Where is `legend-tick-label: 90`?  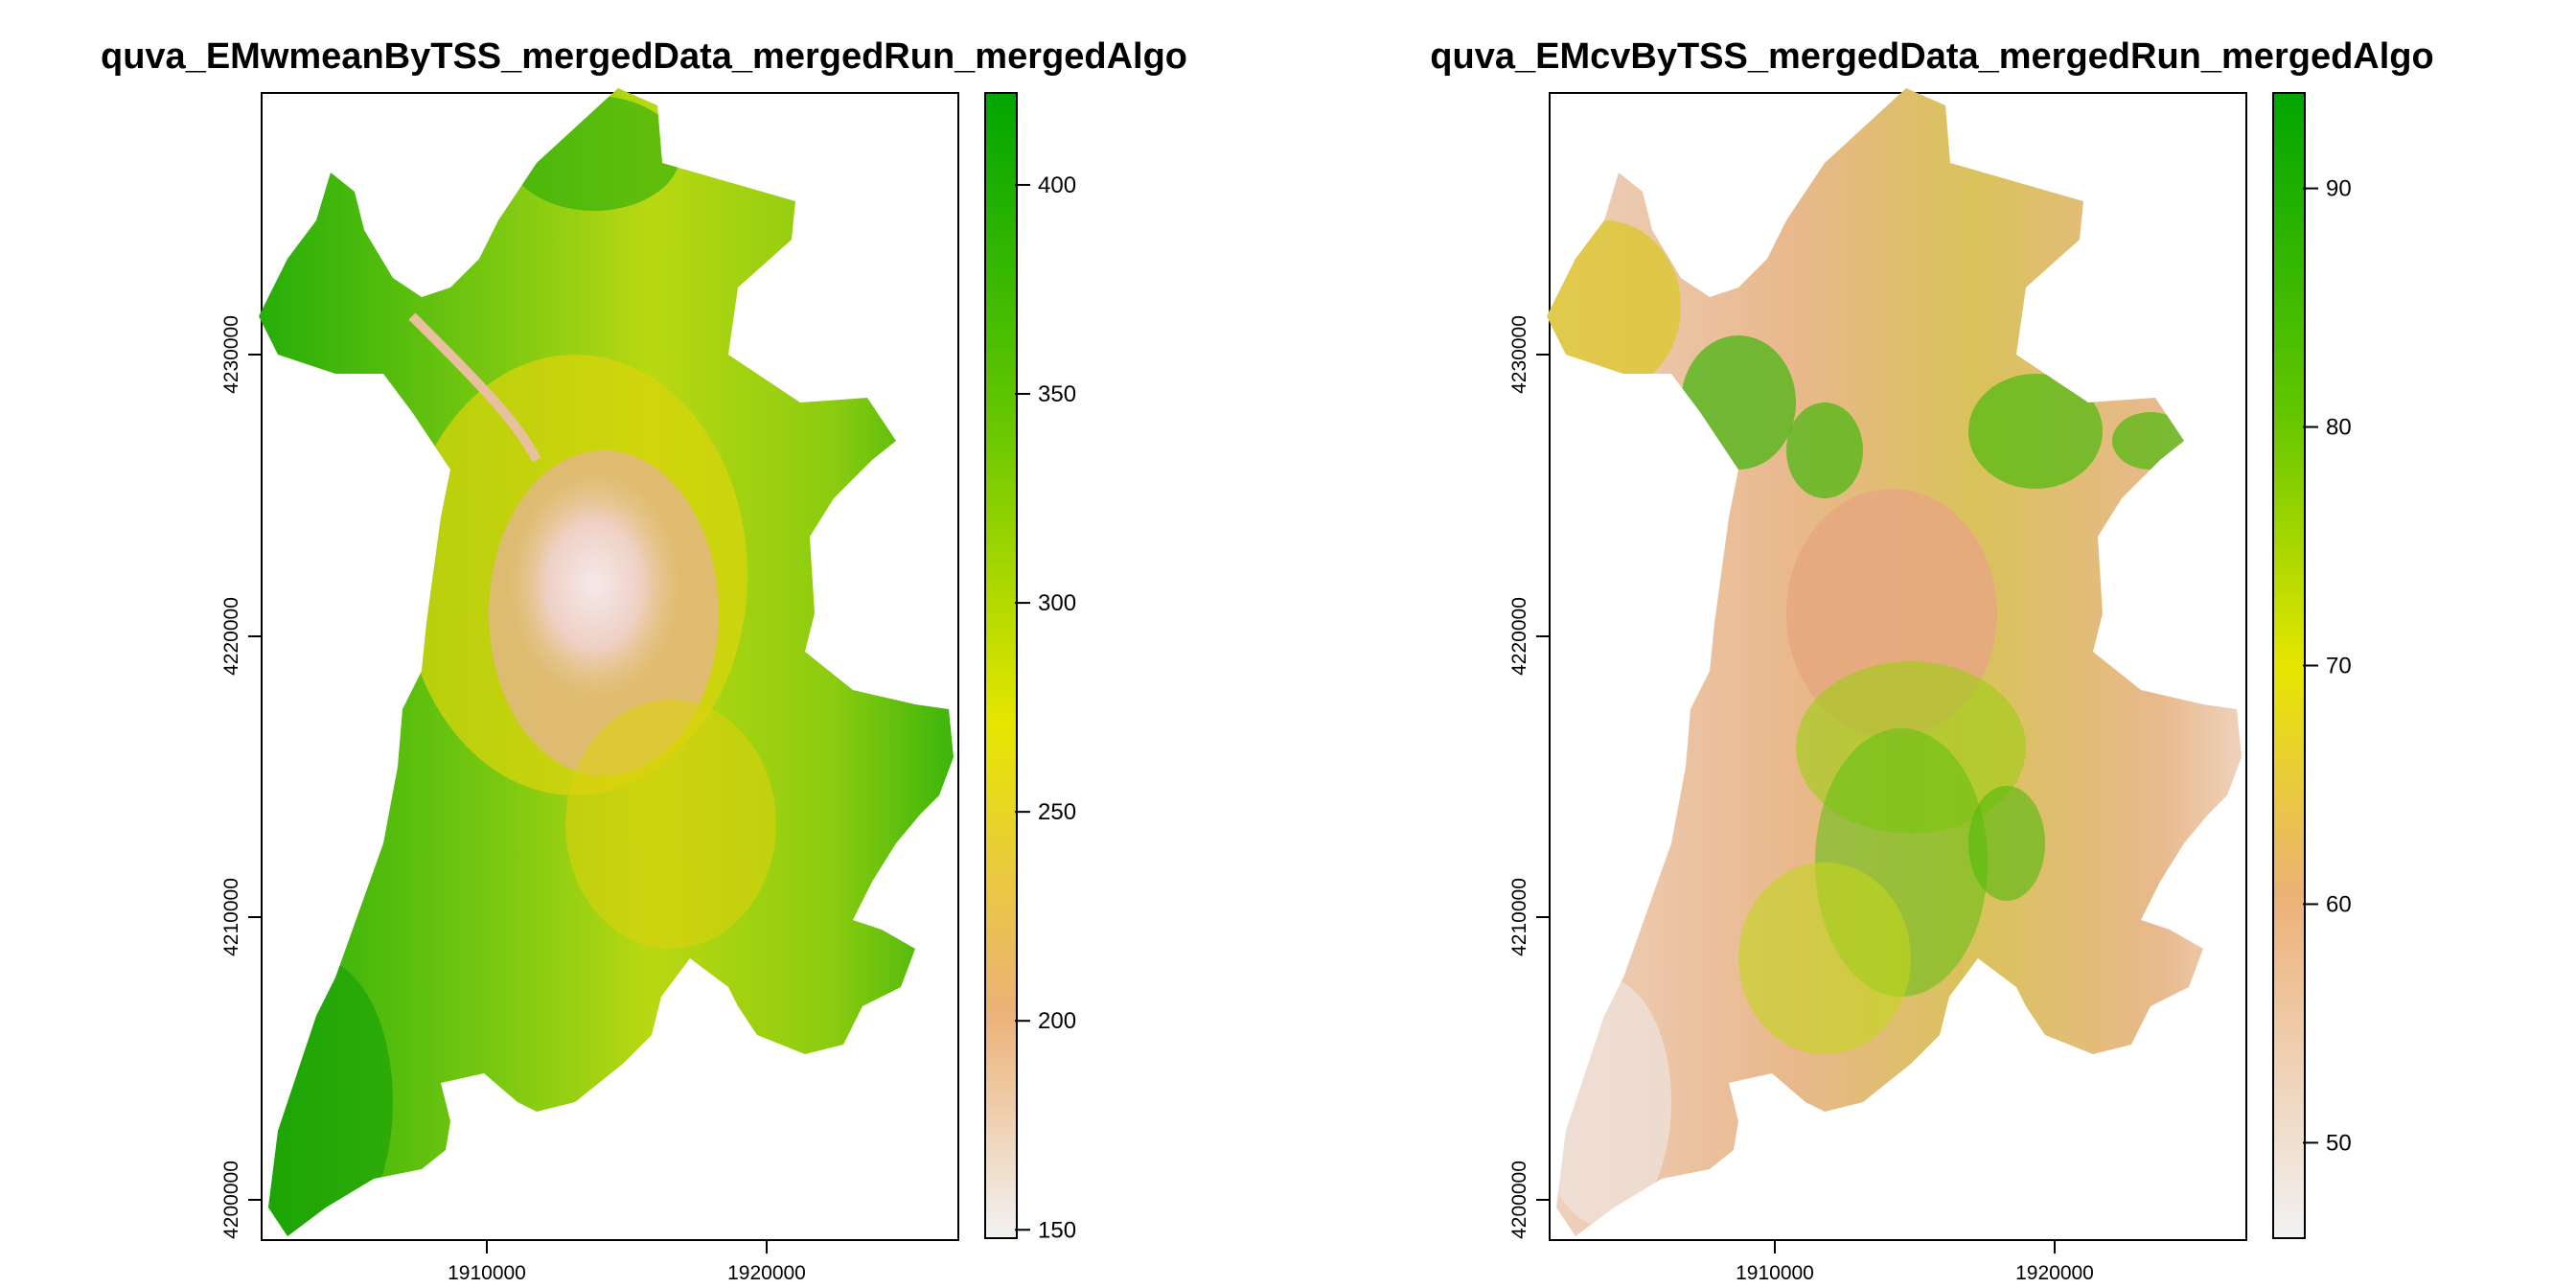
legend-tick-label: 90 is located at coordinates (2339, 189).